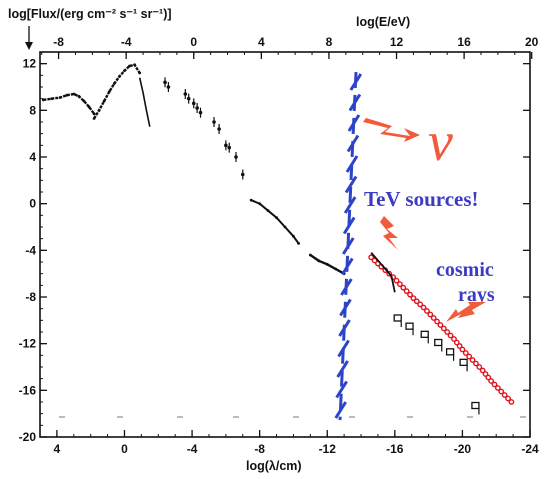 Image resolution: width=545 pixels, height=479 pixels. What do you see at coordinates (328, 449) in the screenshot?
I see `bottom-tick-label: -12` at bounding box center [328, 449].